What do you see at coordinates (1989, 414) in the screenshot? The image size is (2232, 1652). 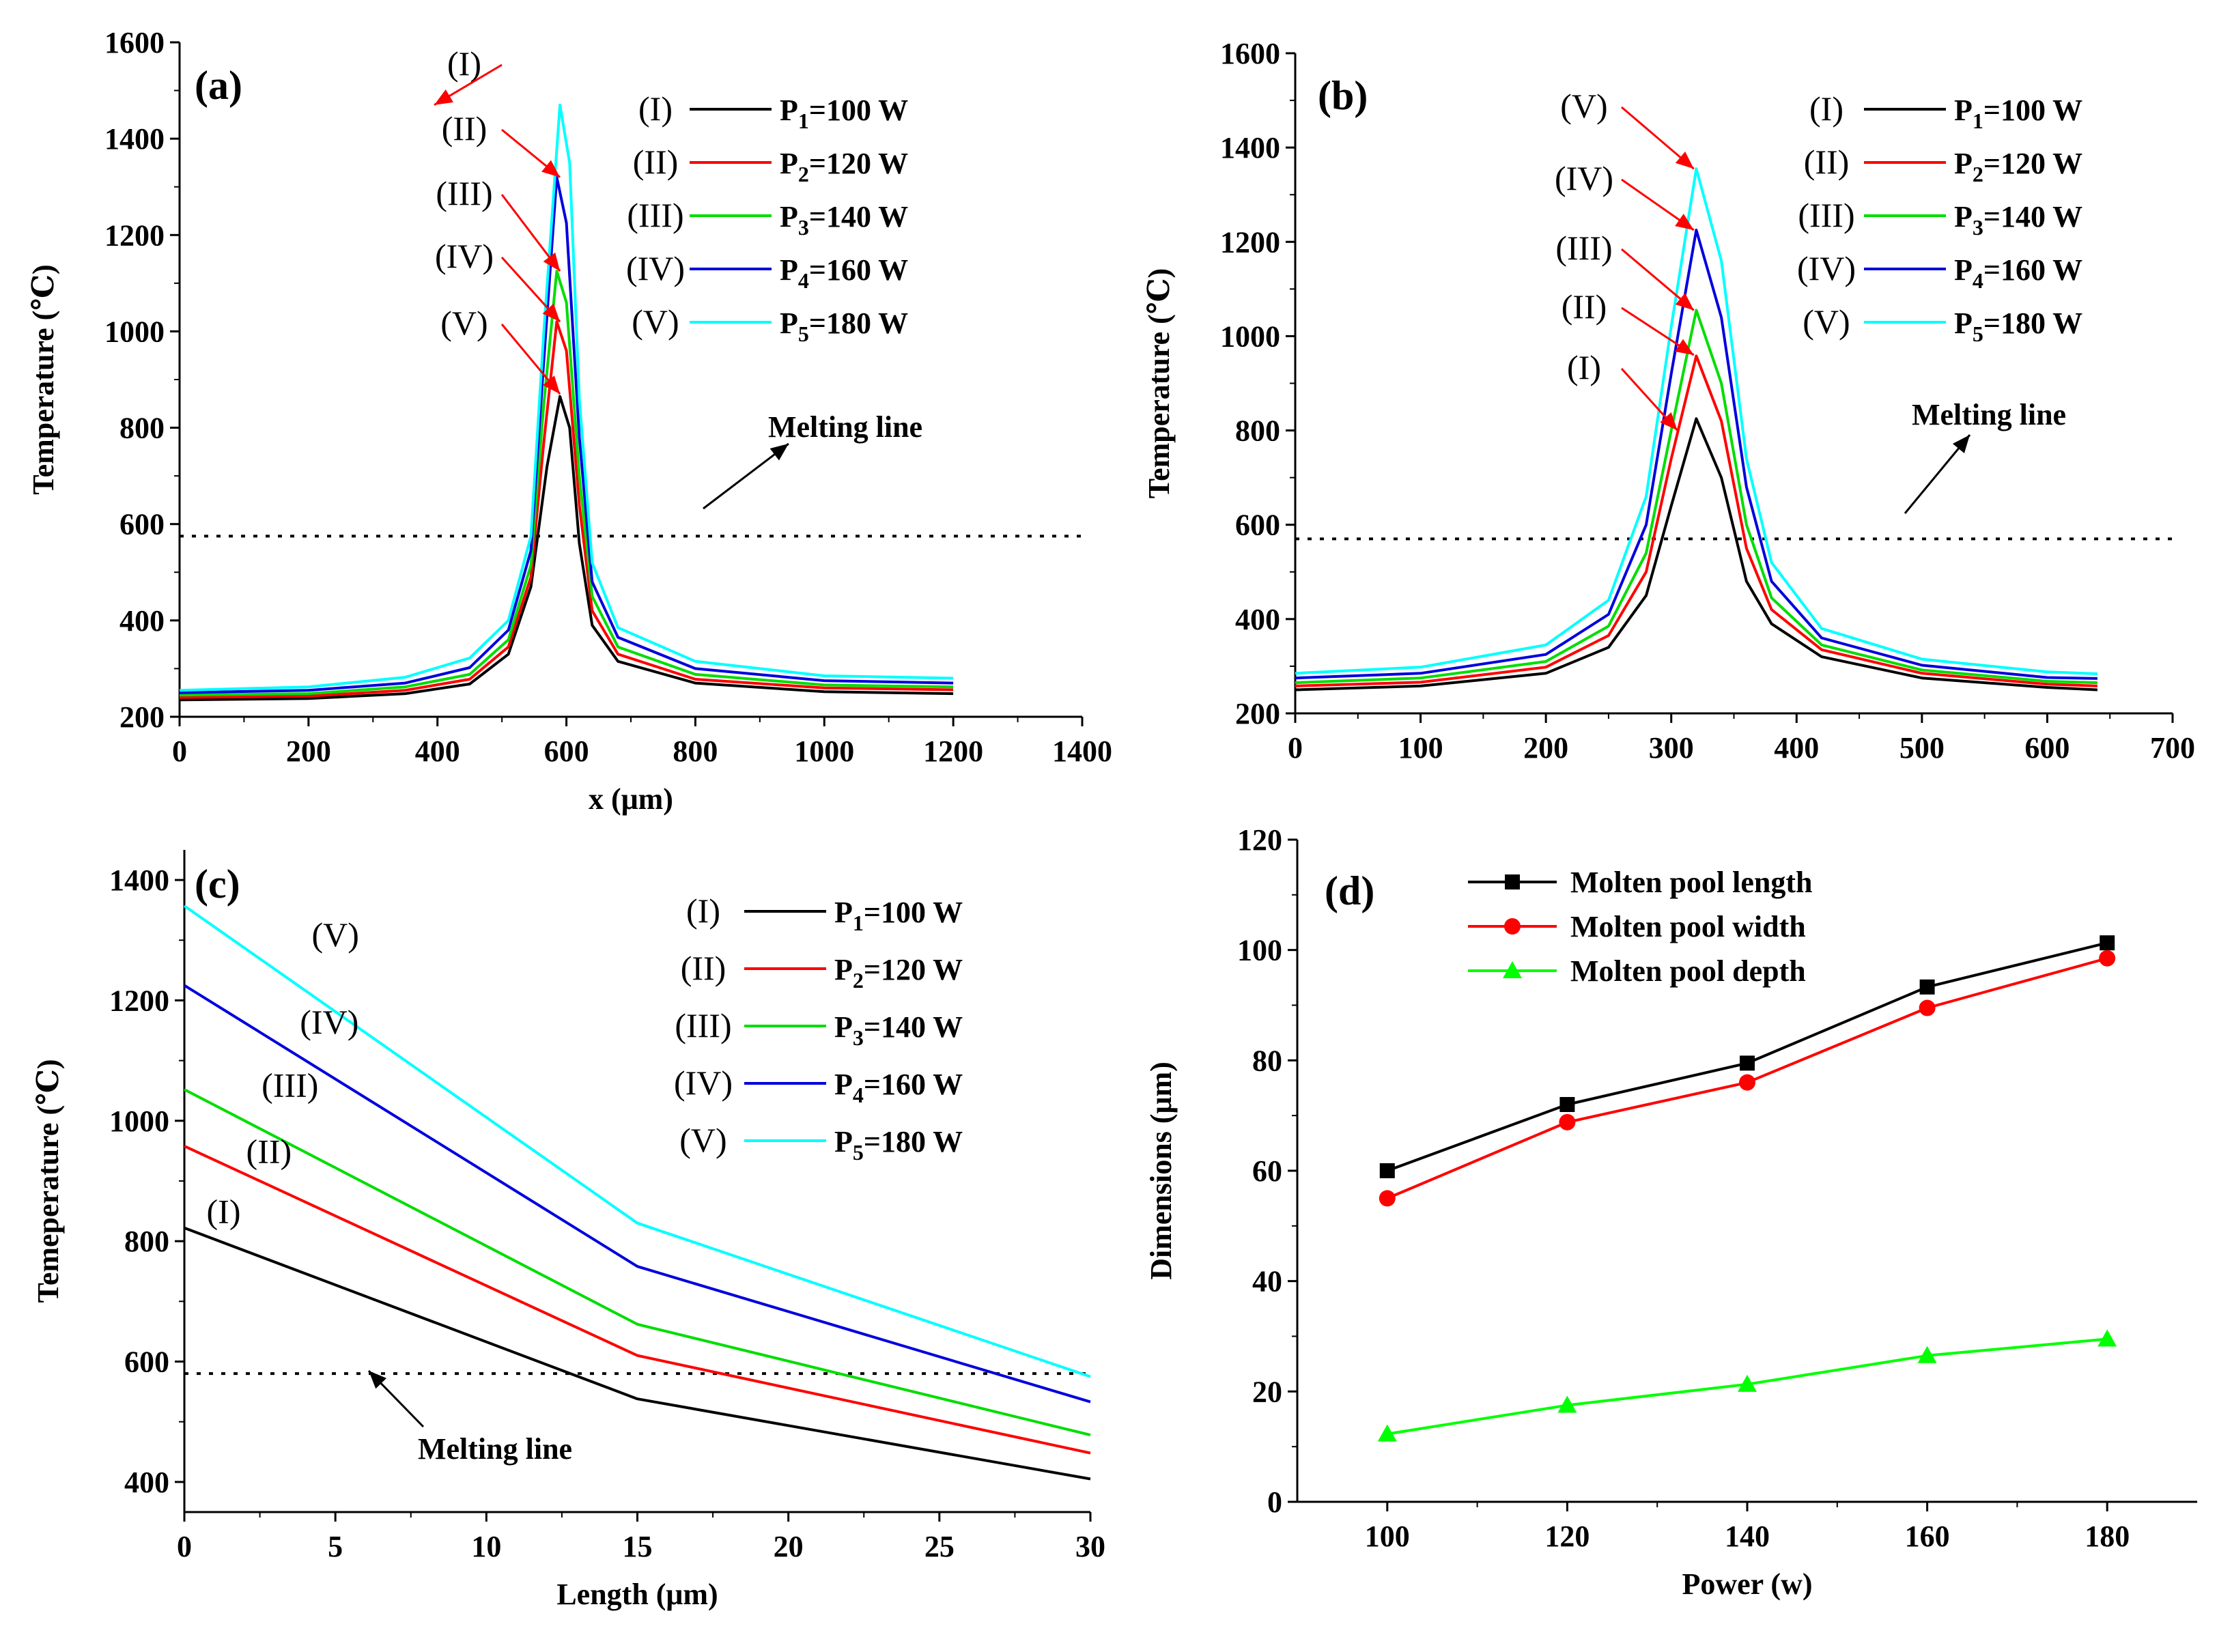 I see `melting-line-label: Melting line` at bounding box center [1989, 414].